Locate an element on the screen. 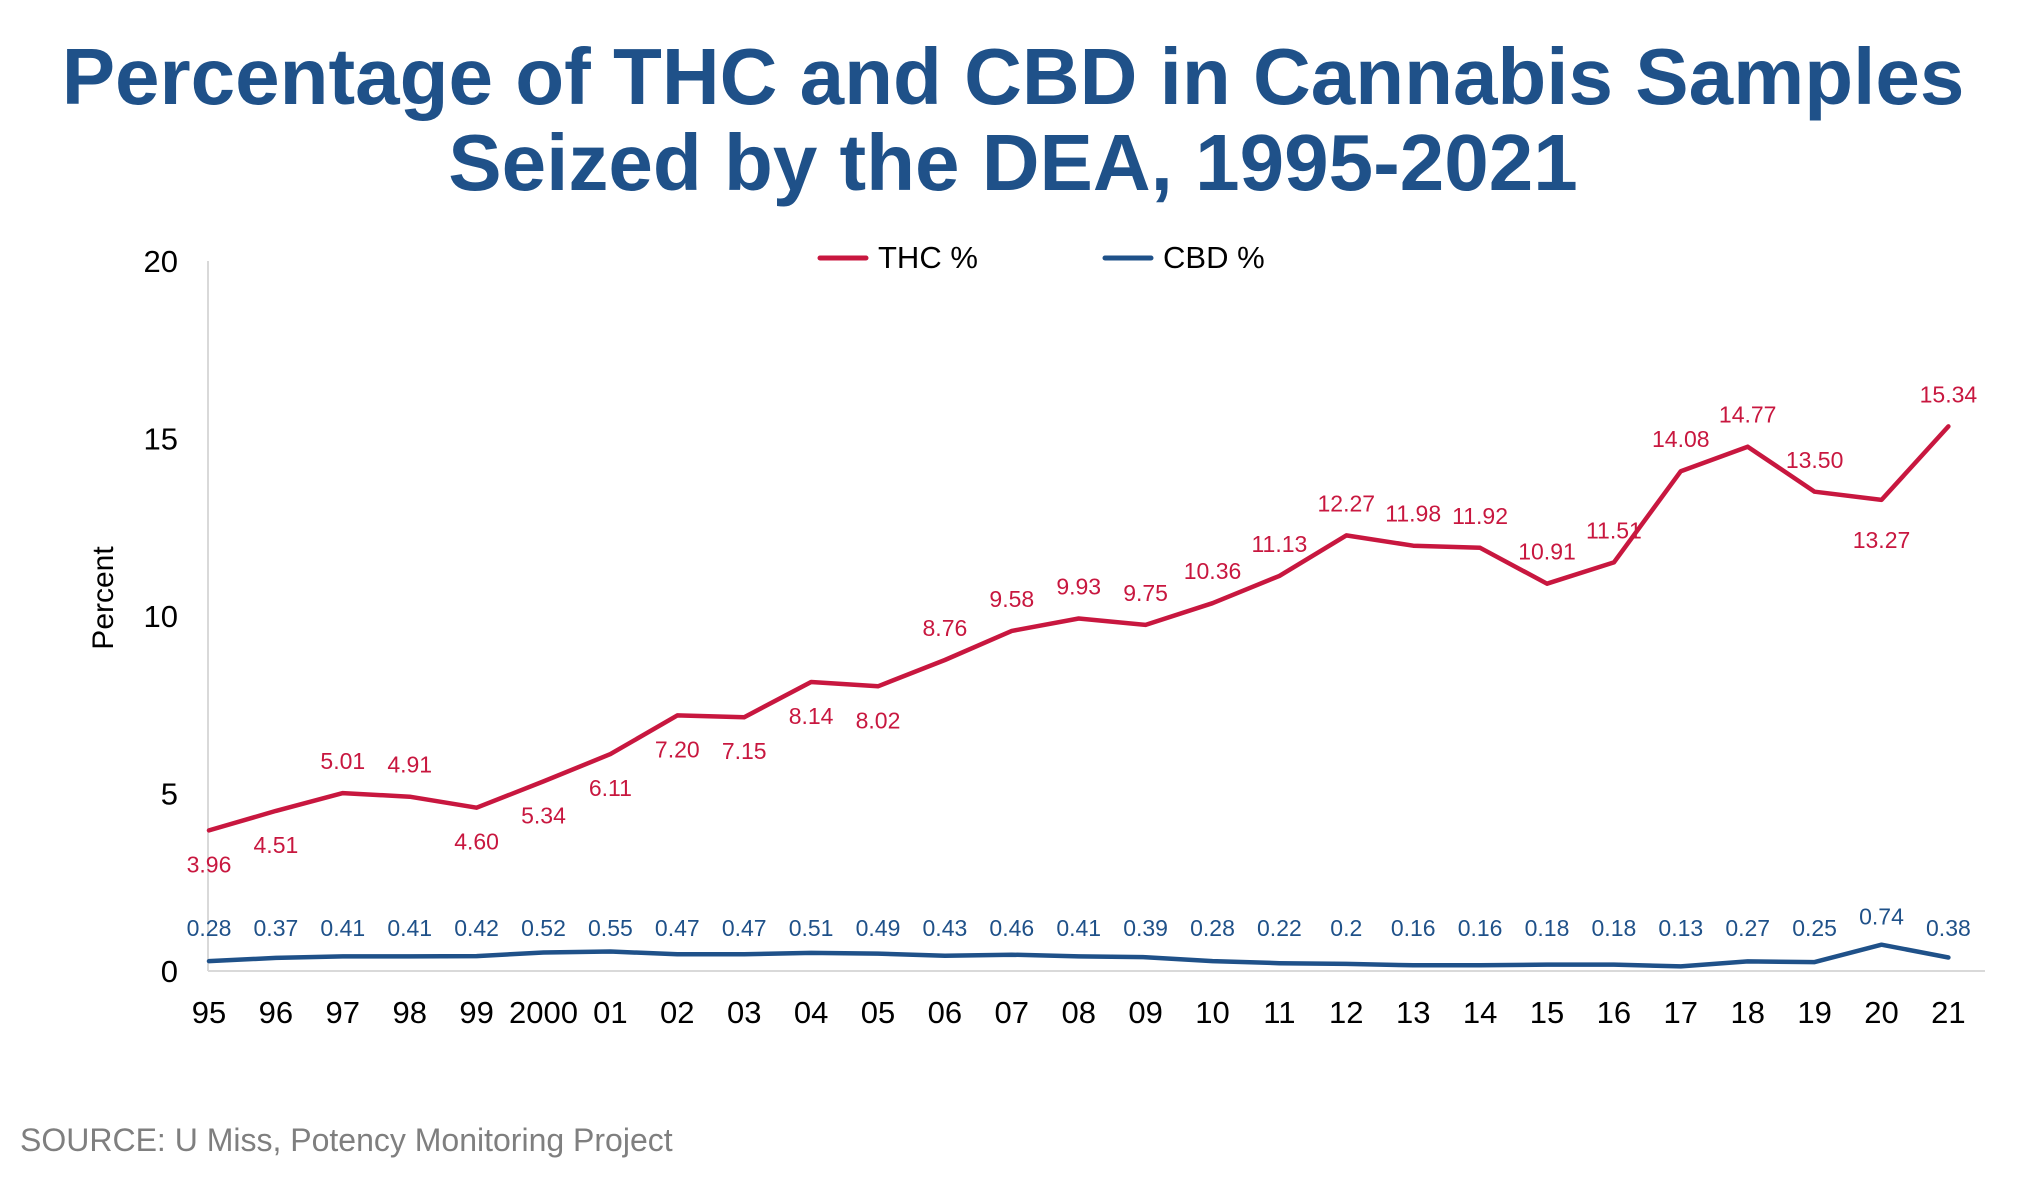  x-tick-label: 09 is located at coordinates (1145, 1012).